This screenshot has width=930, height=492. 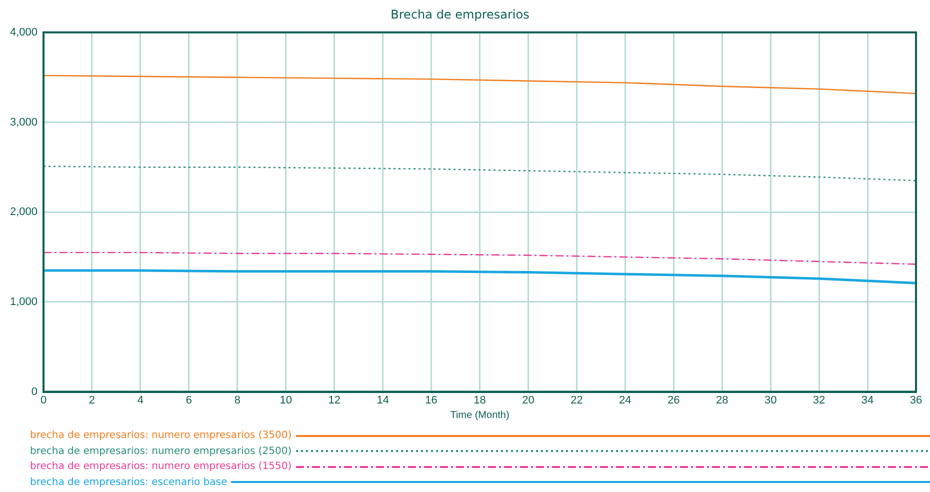 I want to click on x-tick-label: 2, so click(x=92, y=400).